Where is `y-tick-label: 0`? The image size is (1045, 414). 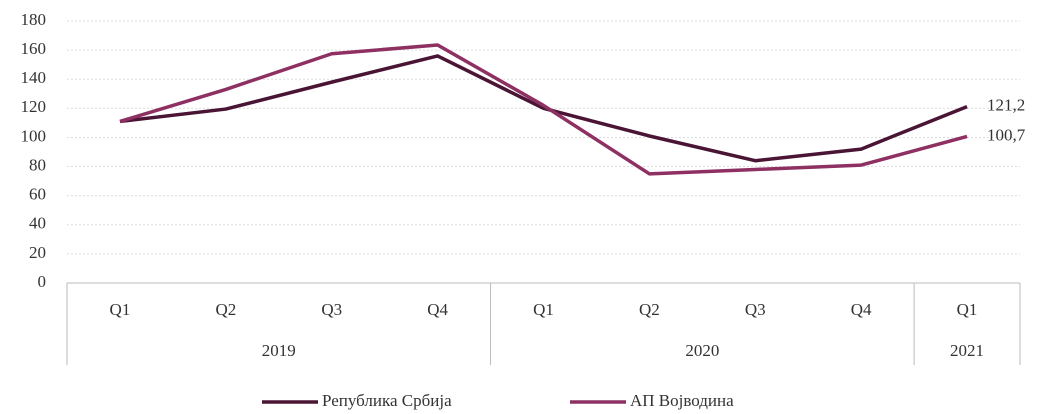 y-tick-label: 0 is located at coordinates (42, 281).